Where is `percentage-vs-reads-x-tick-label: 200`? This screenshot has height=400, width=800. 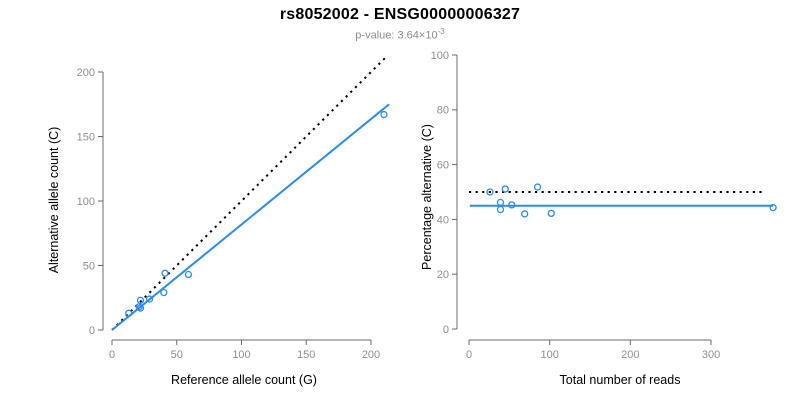 percentage-vs-reads-x-tick-label: 200 is located at coordinates (630, 355).